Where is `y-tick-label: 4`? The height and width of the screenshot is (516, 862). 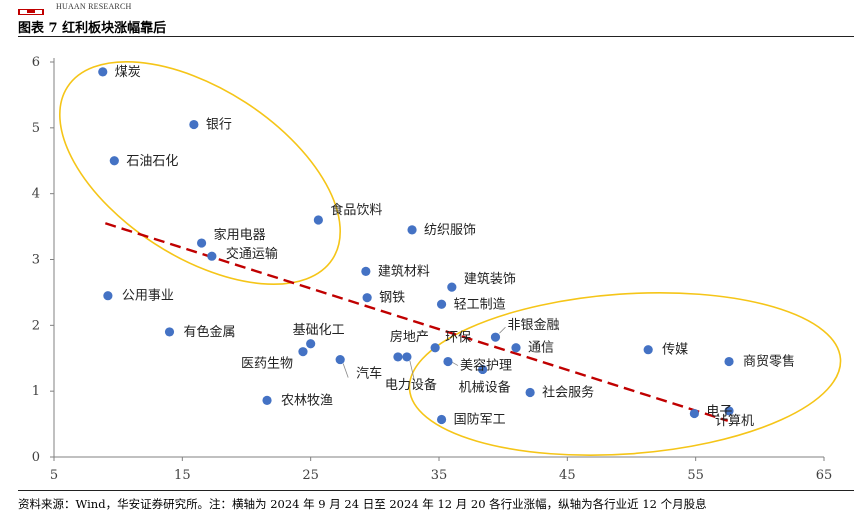
y-tick-label: 4 is located at coordinates (36, 194).